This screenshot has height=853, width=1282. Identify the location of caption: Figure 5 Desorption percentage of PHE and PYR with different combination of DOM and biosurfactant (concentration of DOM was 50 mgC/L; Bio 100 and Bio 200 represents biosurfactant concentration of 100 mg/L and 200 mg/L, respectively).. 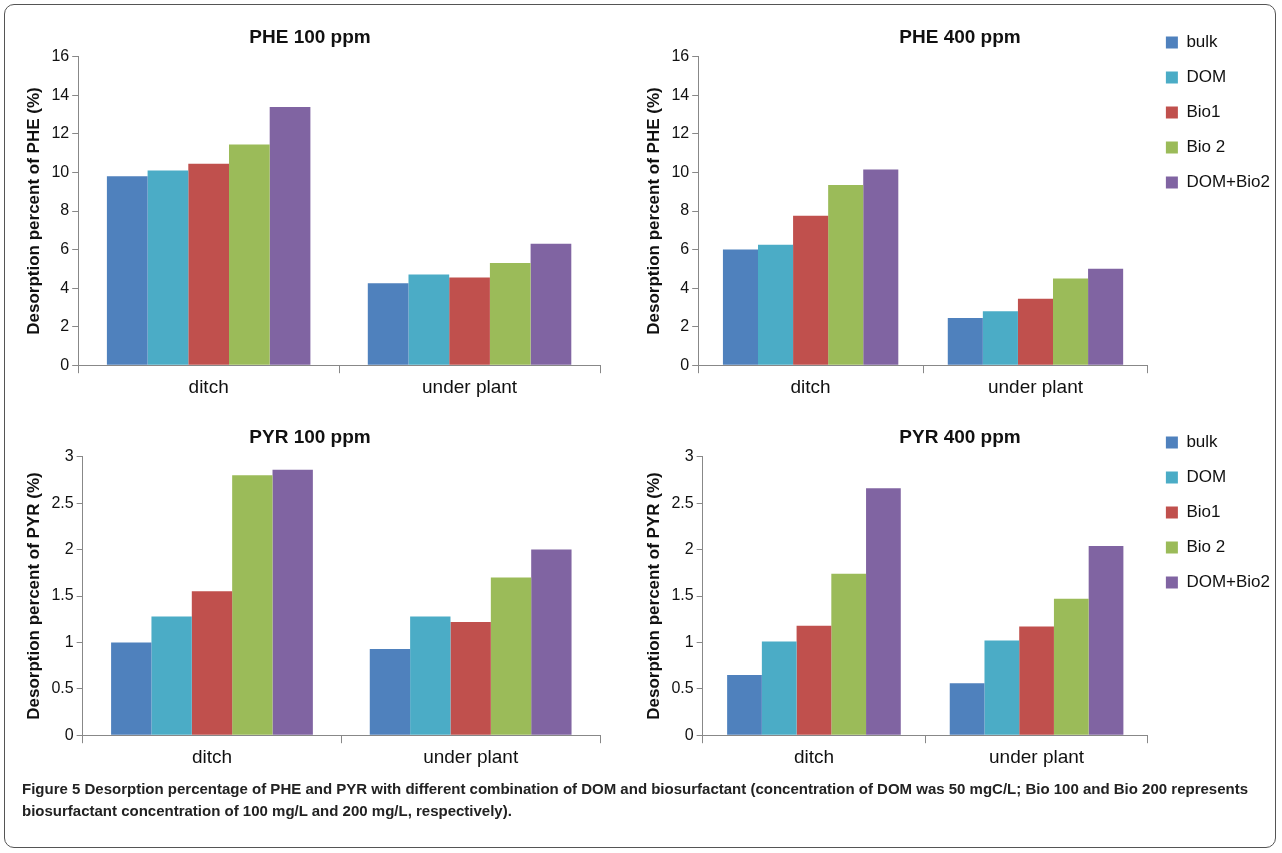
(635, 800).